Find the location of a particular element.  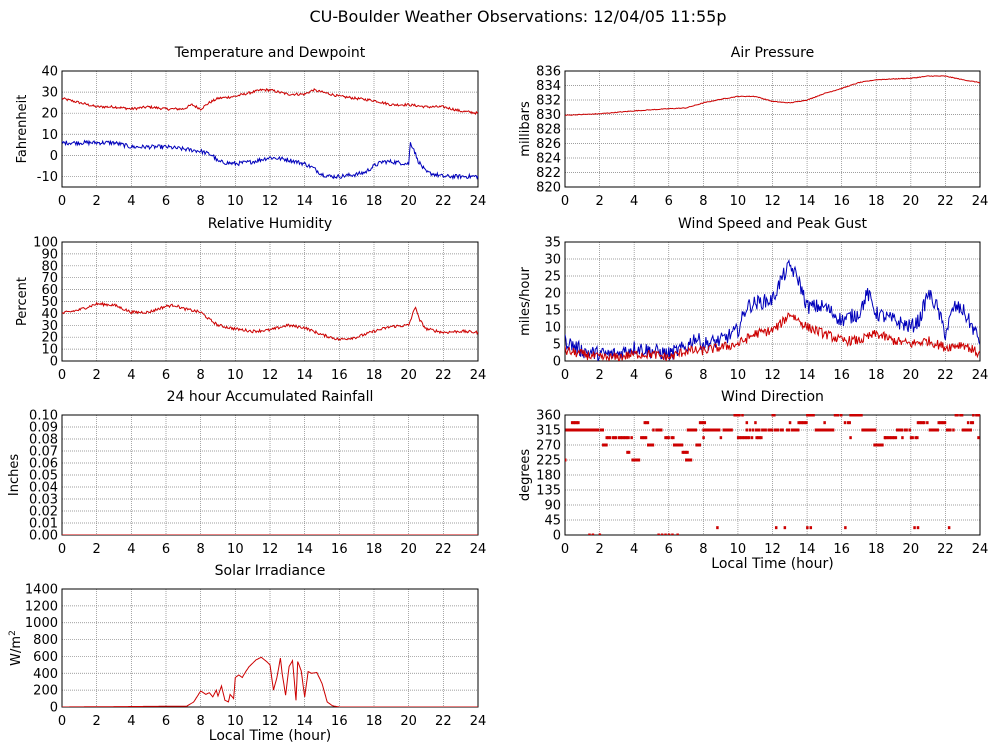

y-tick-label: 0.02 is located at coordinates (43, 512).